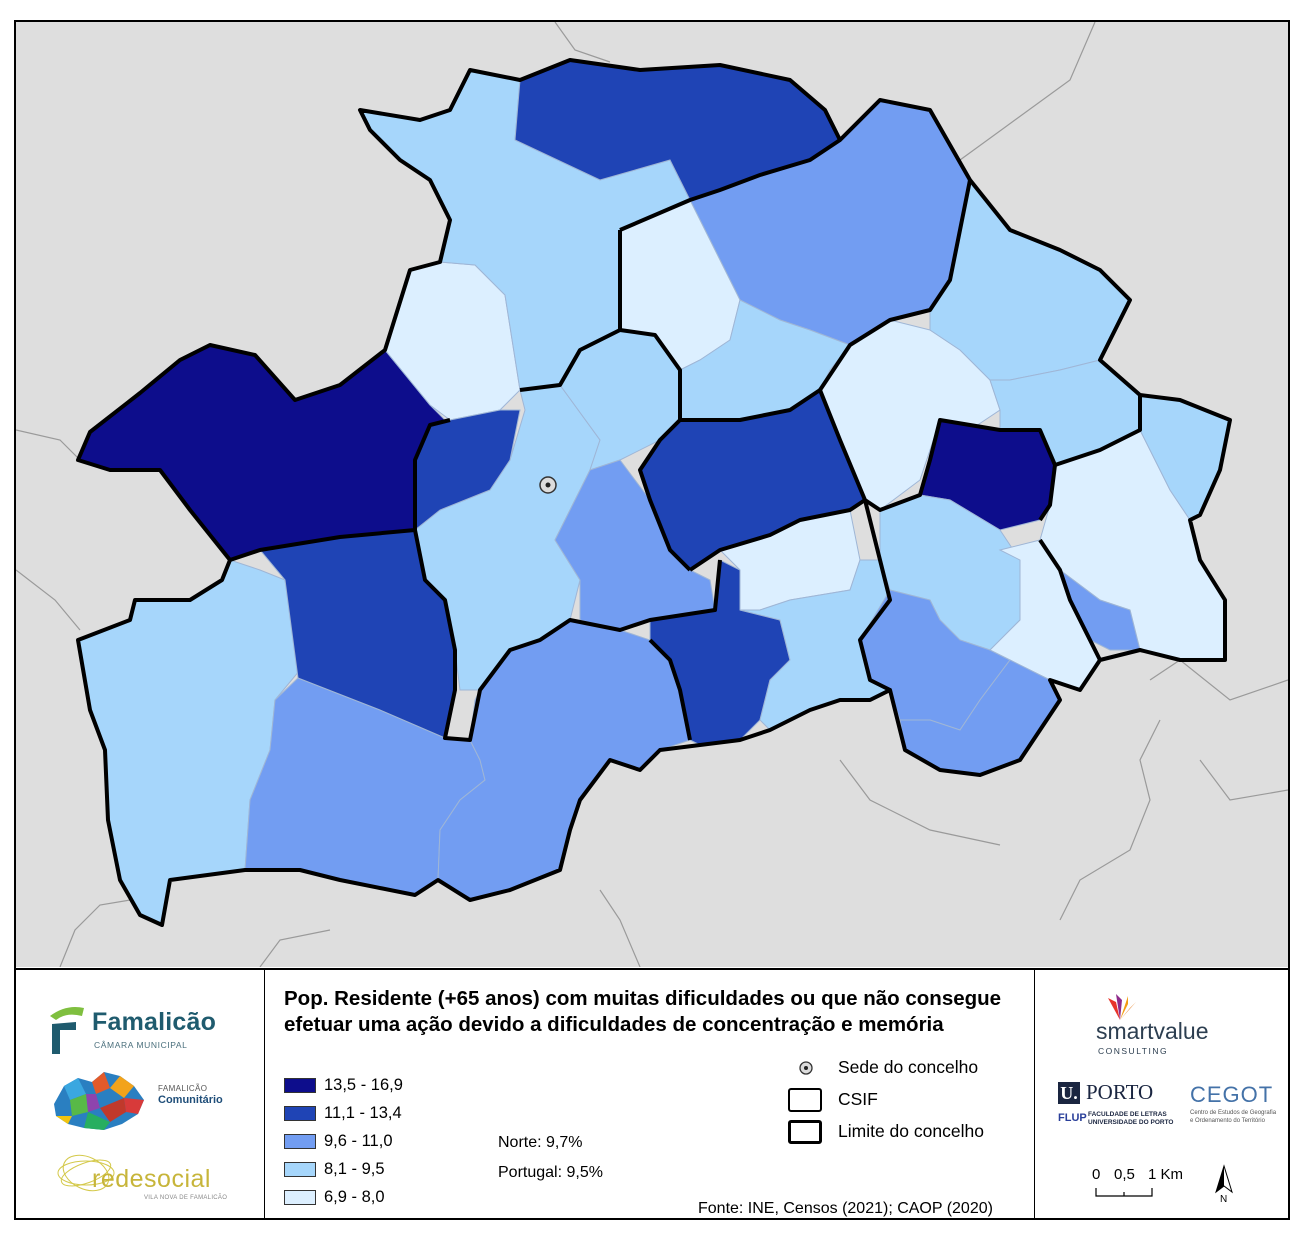 Image resolution: width=1305 pixels, height=1237 pixels. I want to click on uporto-name: PORTO, so click(1120, 1092).